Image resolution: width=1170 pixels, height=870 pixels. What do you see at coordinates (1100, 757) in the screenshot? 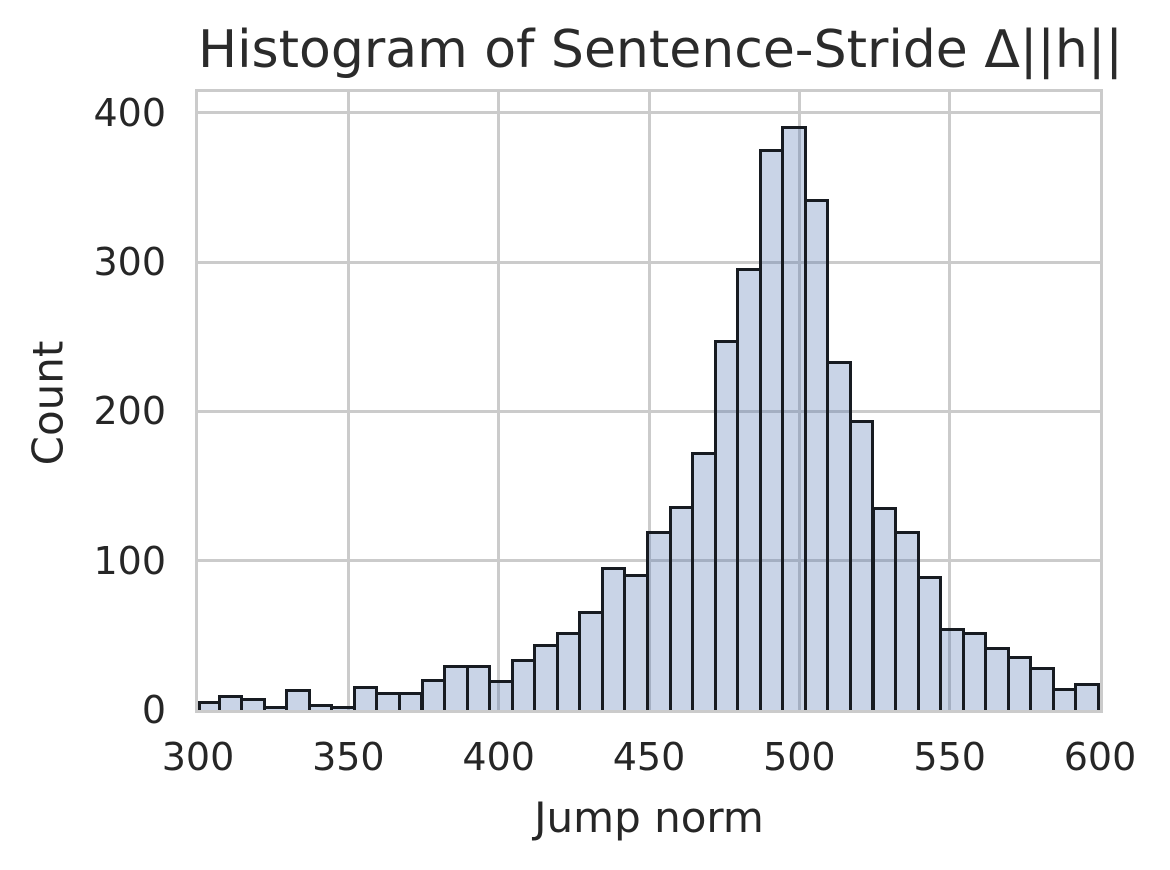
I see `x-tick-label: 600` at bounding box center [1100, 757].